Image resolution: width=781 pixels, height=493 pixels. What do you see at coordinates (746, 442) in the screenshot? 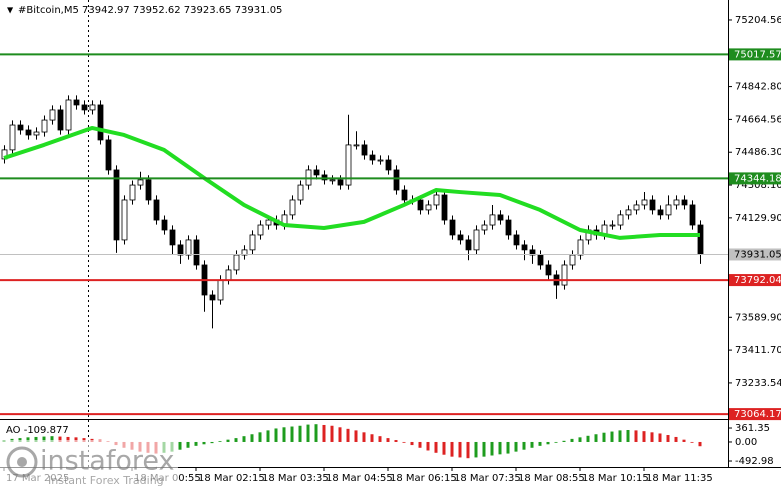
I see `y-tick-label: 0.00` at bounding box center [746, 442].